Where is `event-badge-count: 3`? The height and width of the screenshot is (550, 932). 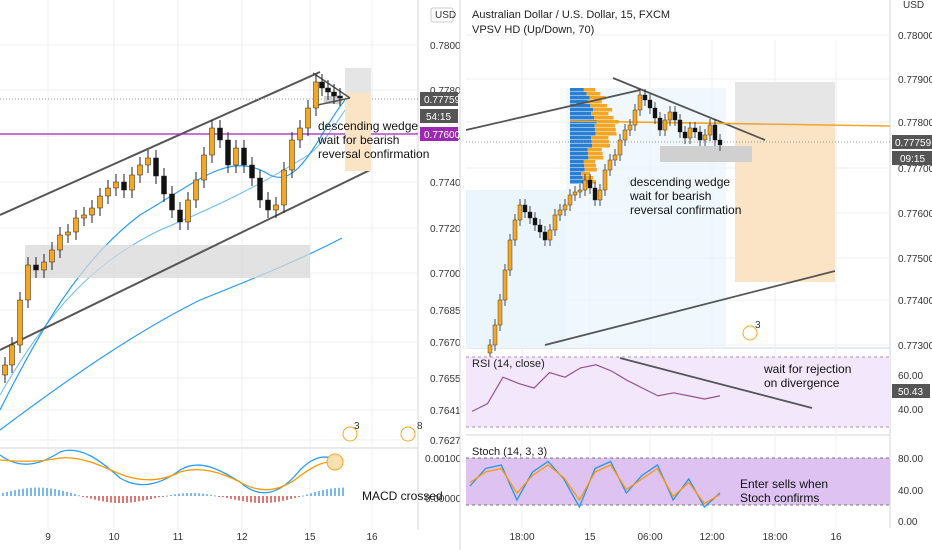
event-badge-count: 3 is located at coordinates (357, 426).